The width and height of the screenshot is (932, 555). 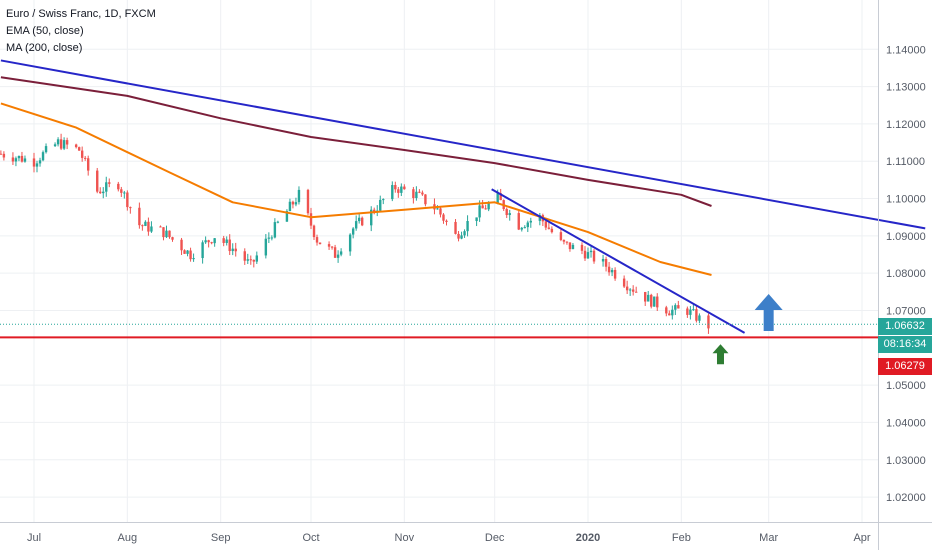 I want to click on legend-symbol: Euro / Swiss Franc, 1D, FXCM, so click(x=81, y=14).